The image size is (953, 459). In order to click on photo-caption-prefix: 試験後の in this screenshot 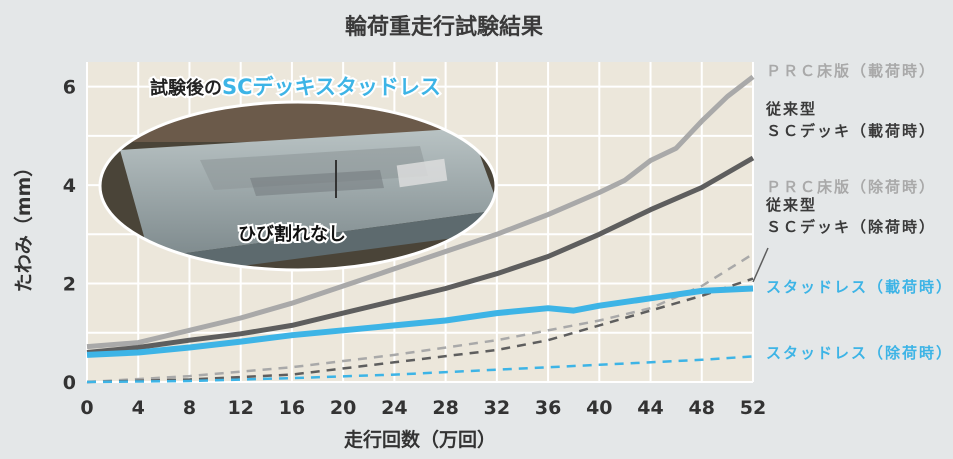, I will do `click(186, 88)`.